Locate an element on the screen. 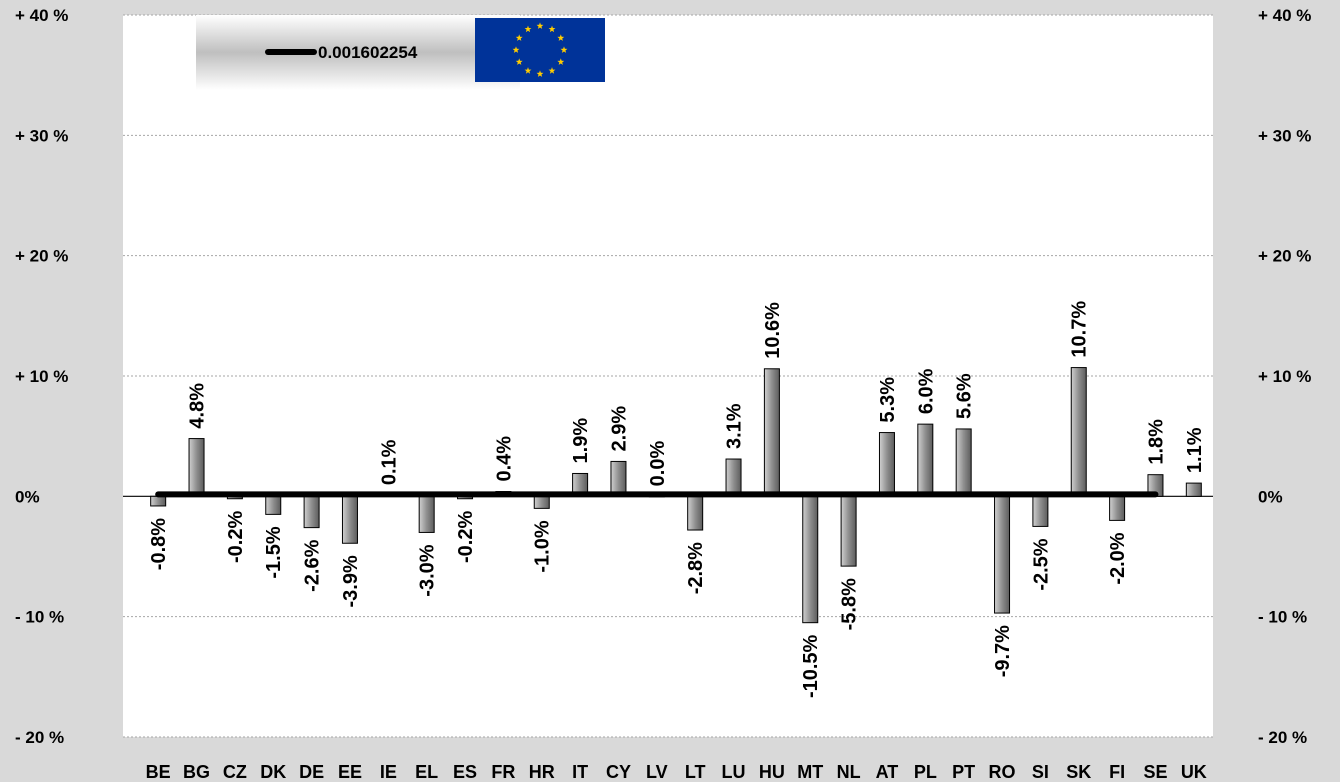 This screenshot has width=1340, height=782. eu-flag-icon is located at coordinates (540, 50).